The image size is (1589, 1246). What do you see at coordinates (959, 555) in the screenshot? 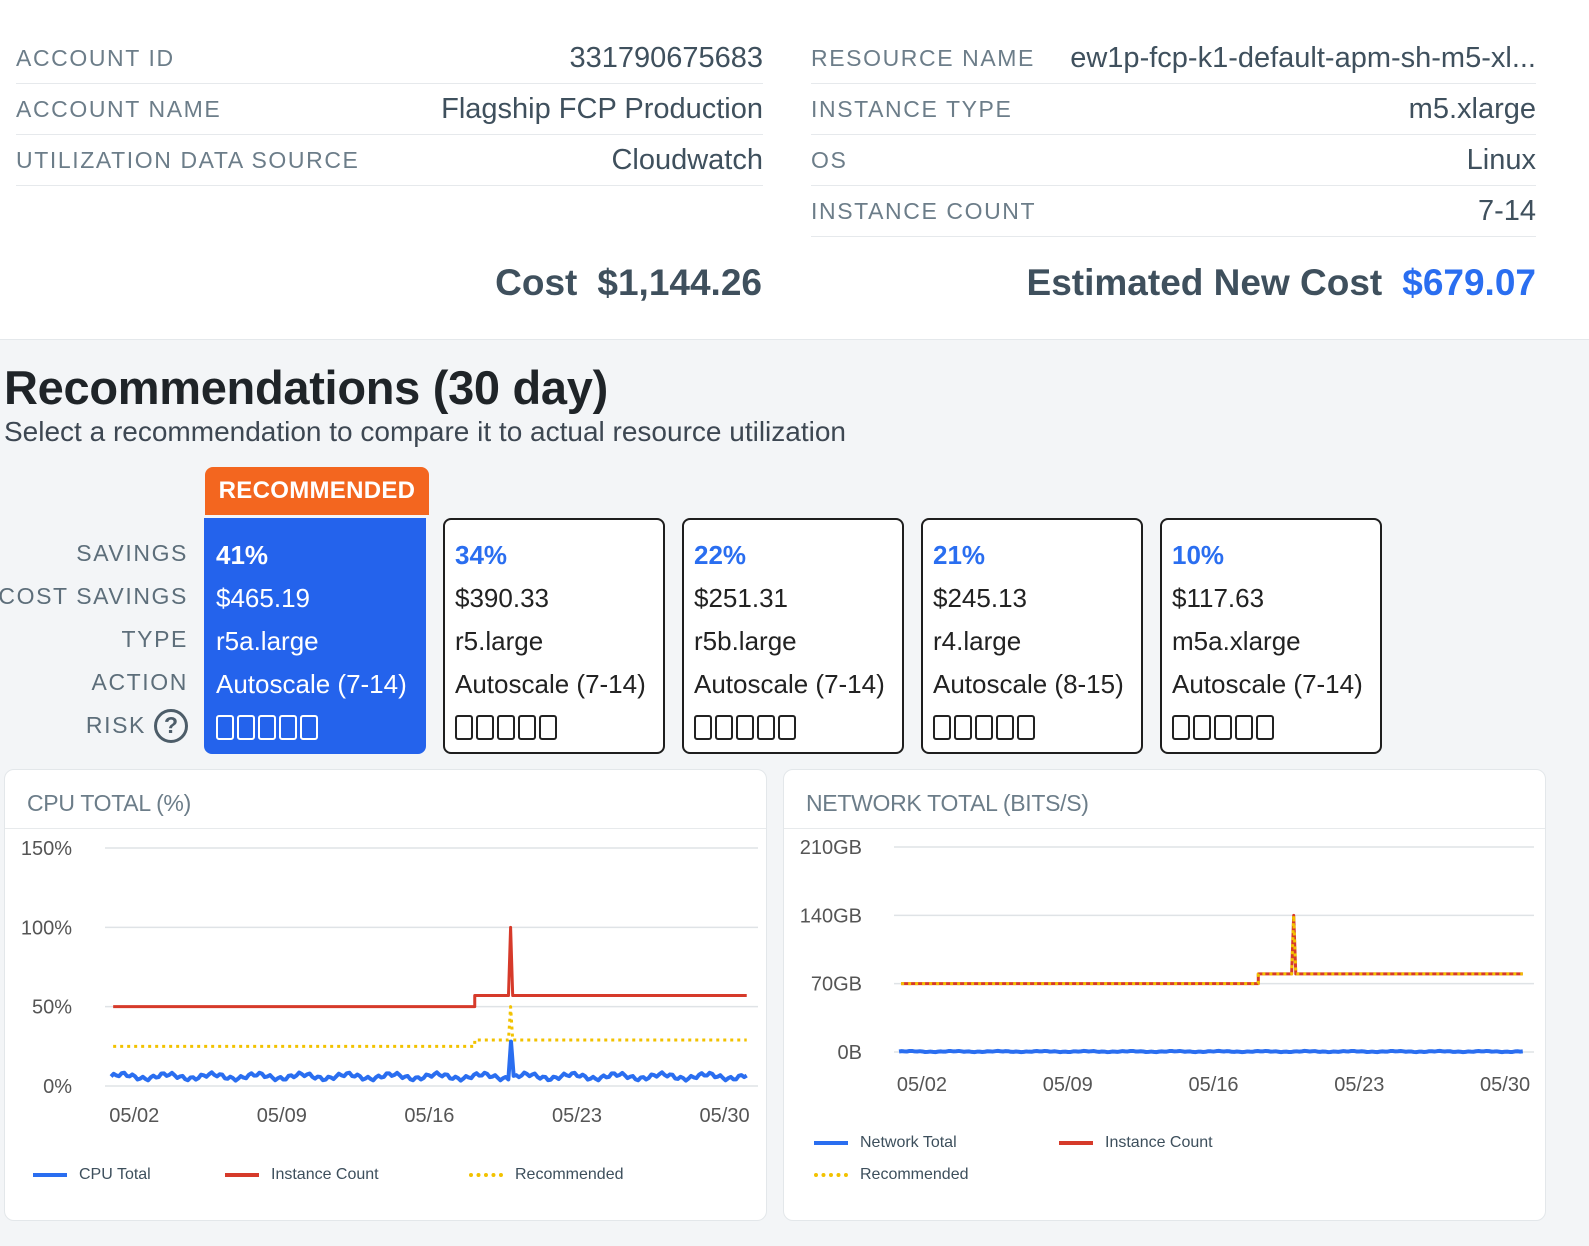
I see `recommendation-savings: 21%` at bounding box center [959, 555].